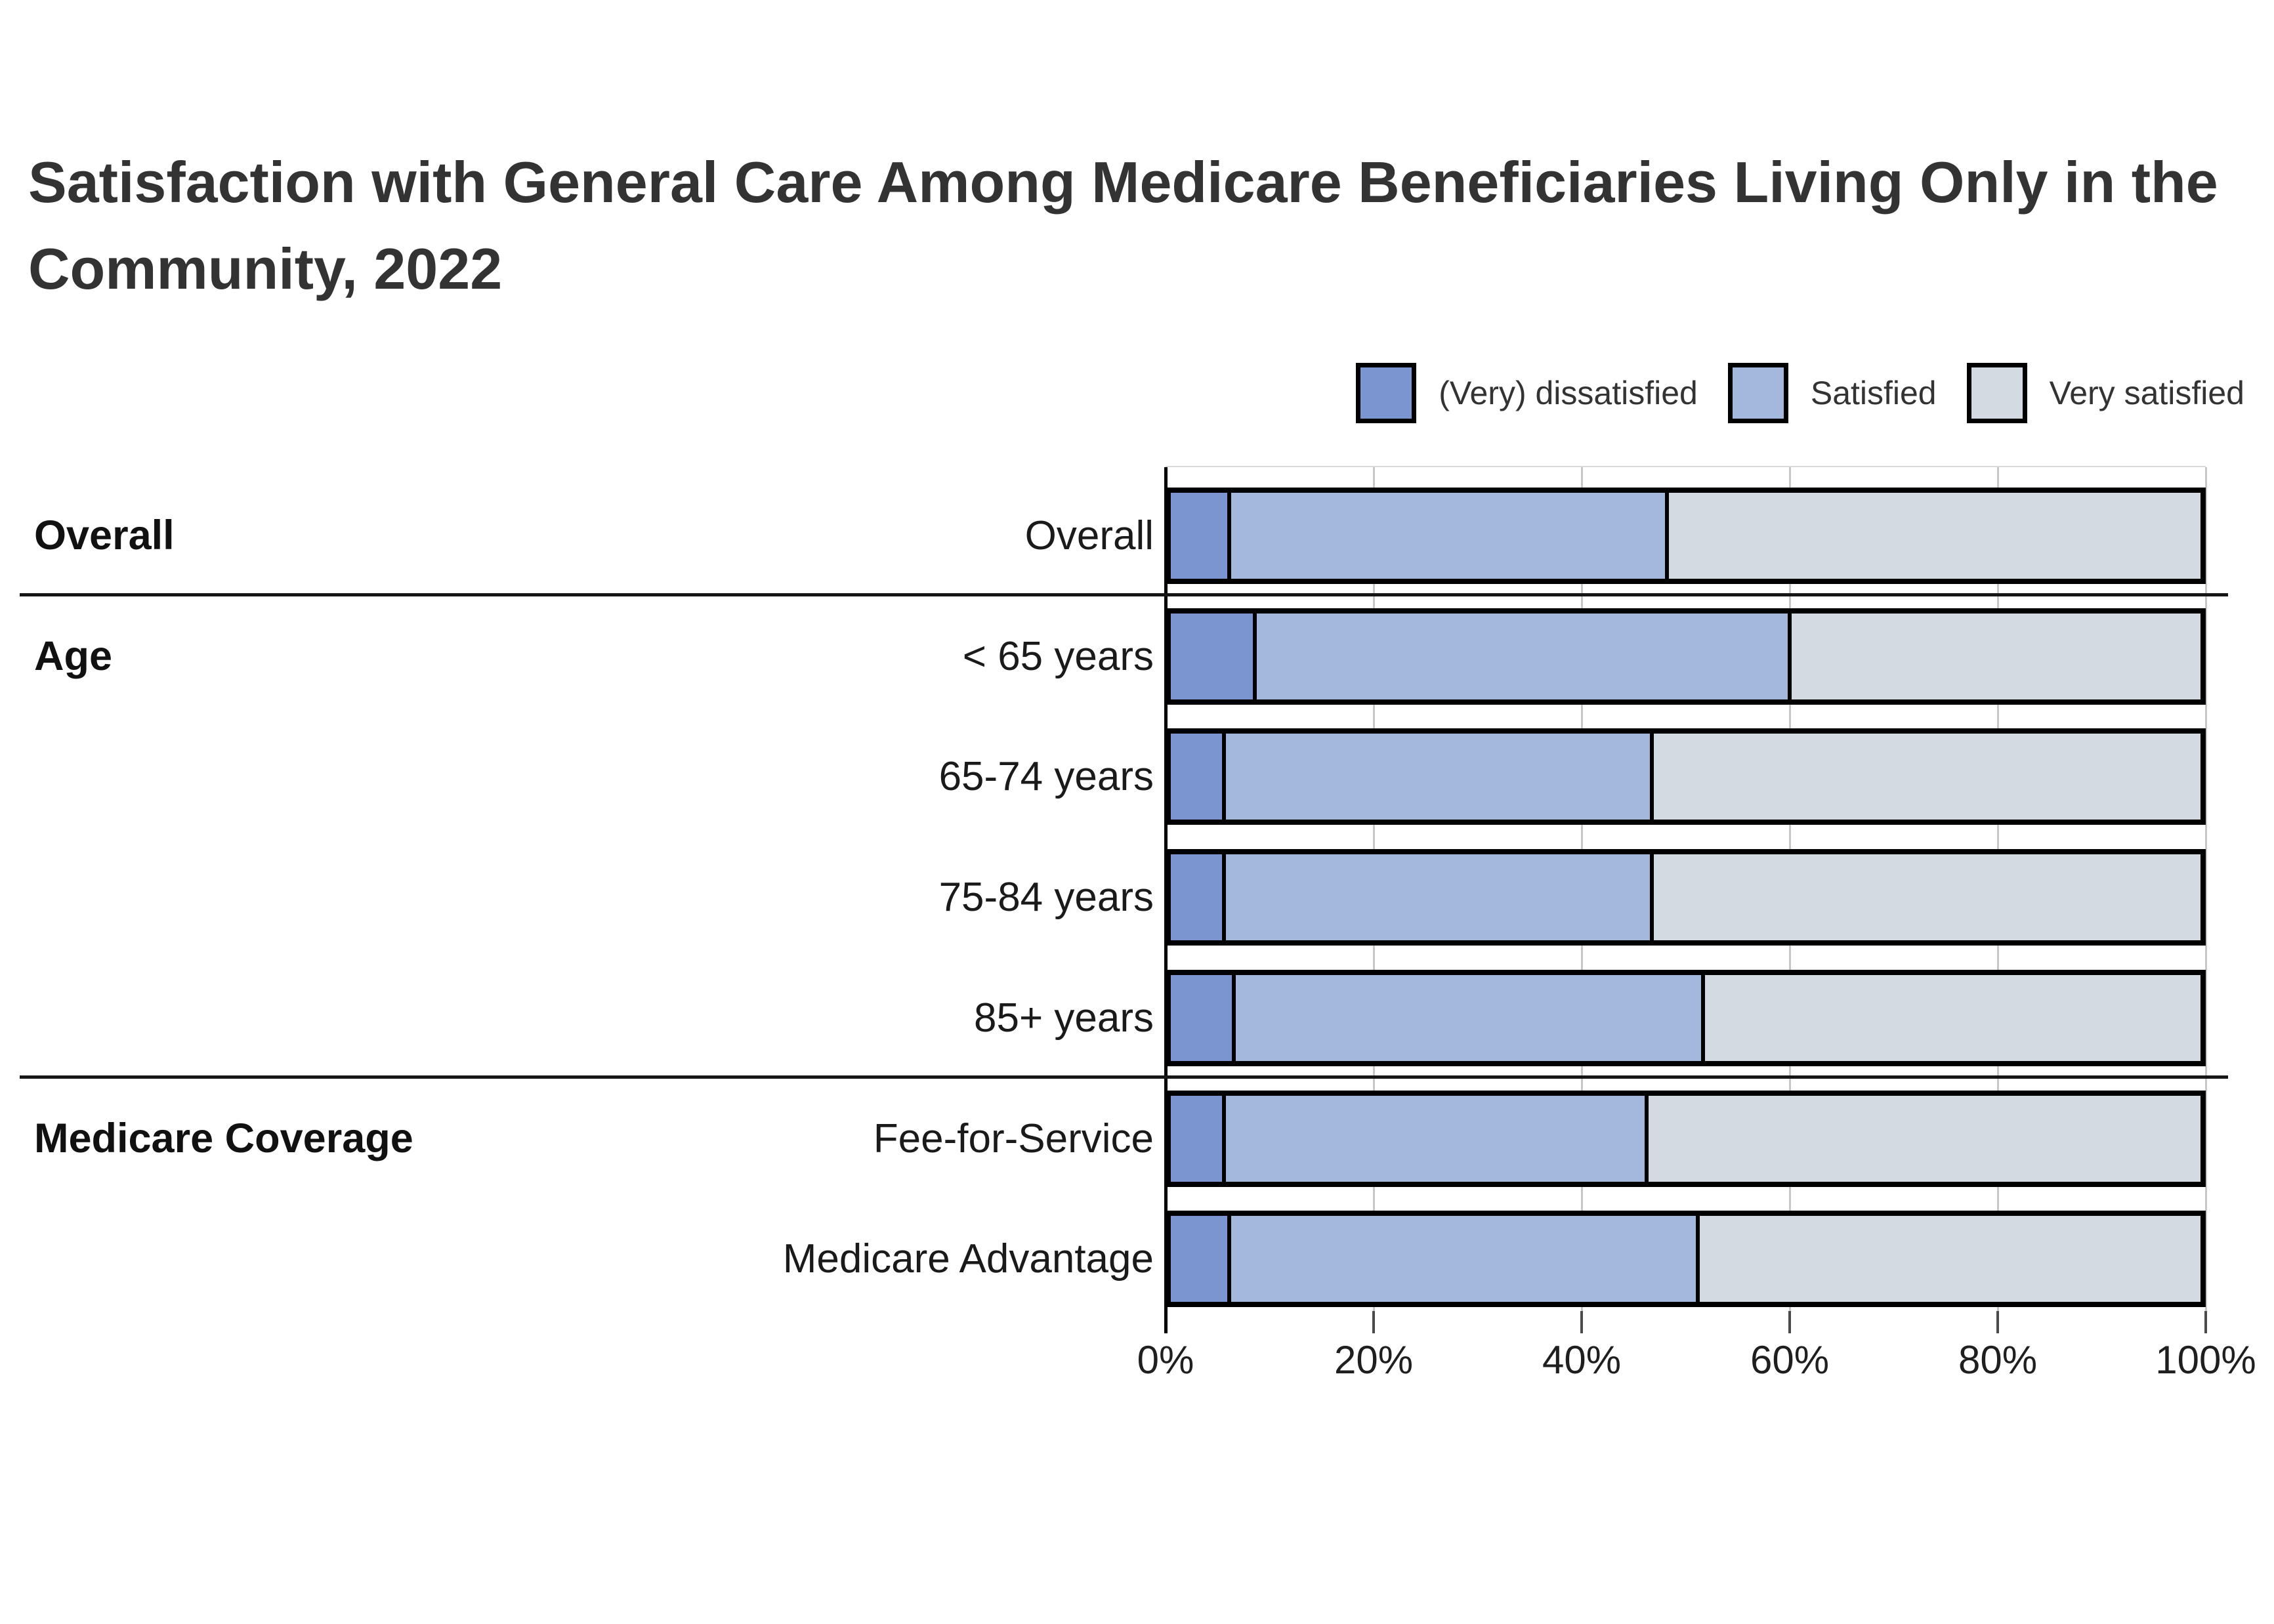 The image size is (2274, 1624). I want to click on group-label: Medicare Coverage, so click(223, 1138).